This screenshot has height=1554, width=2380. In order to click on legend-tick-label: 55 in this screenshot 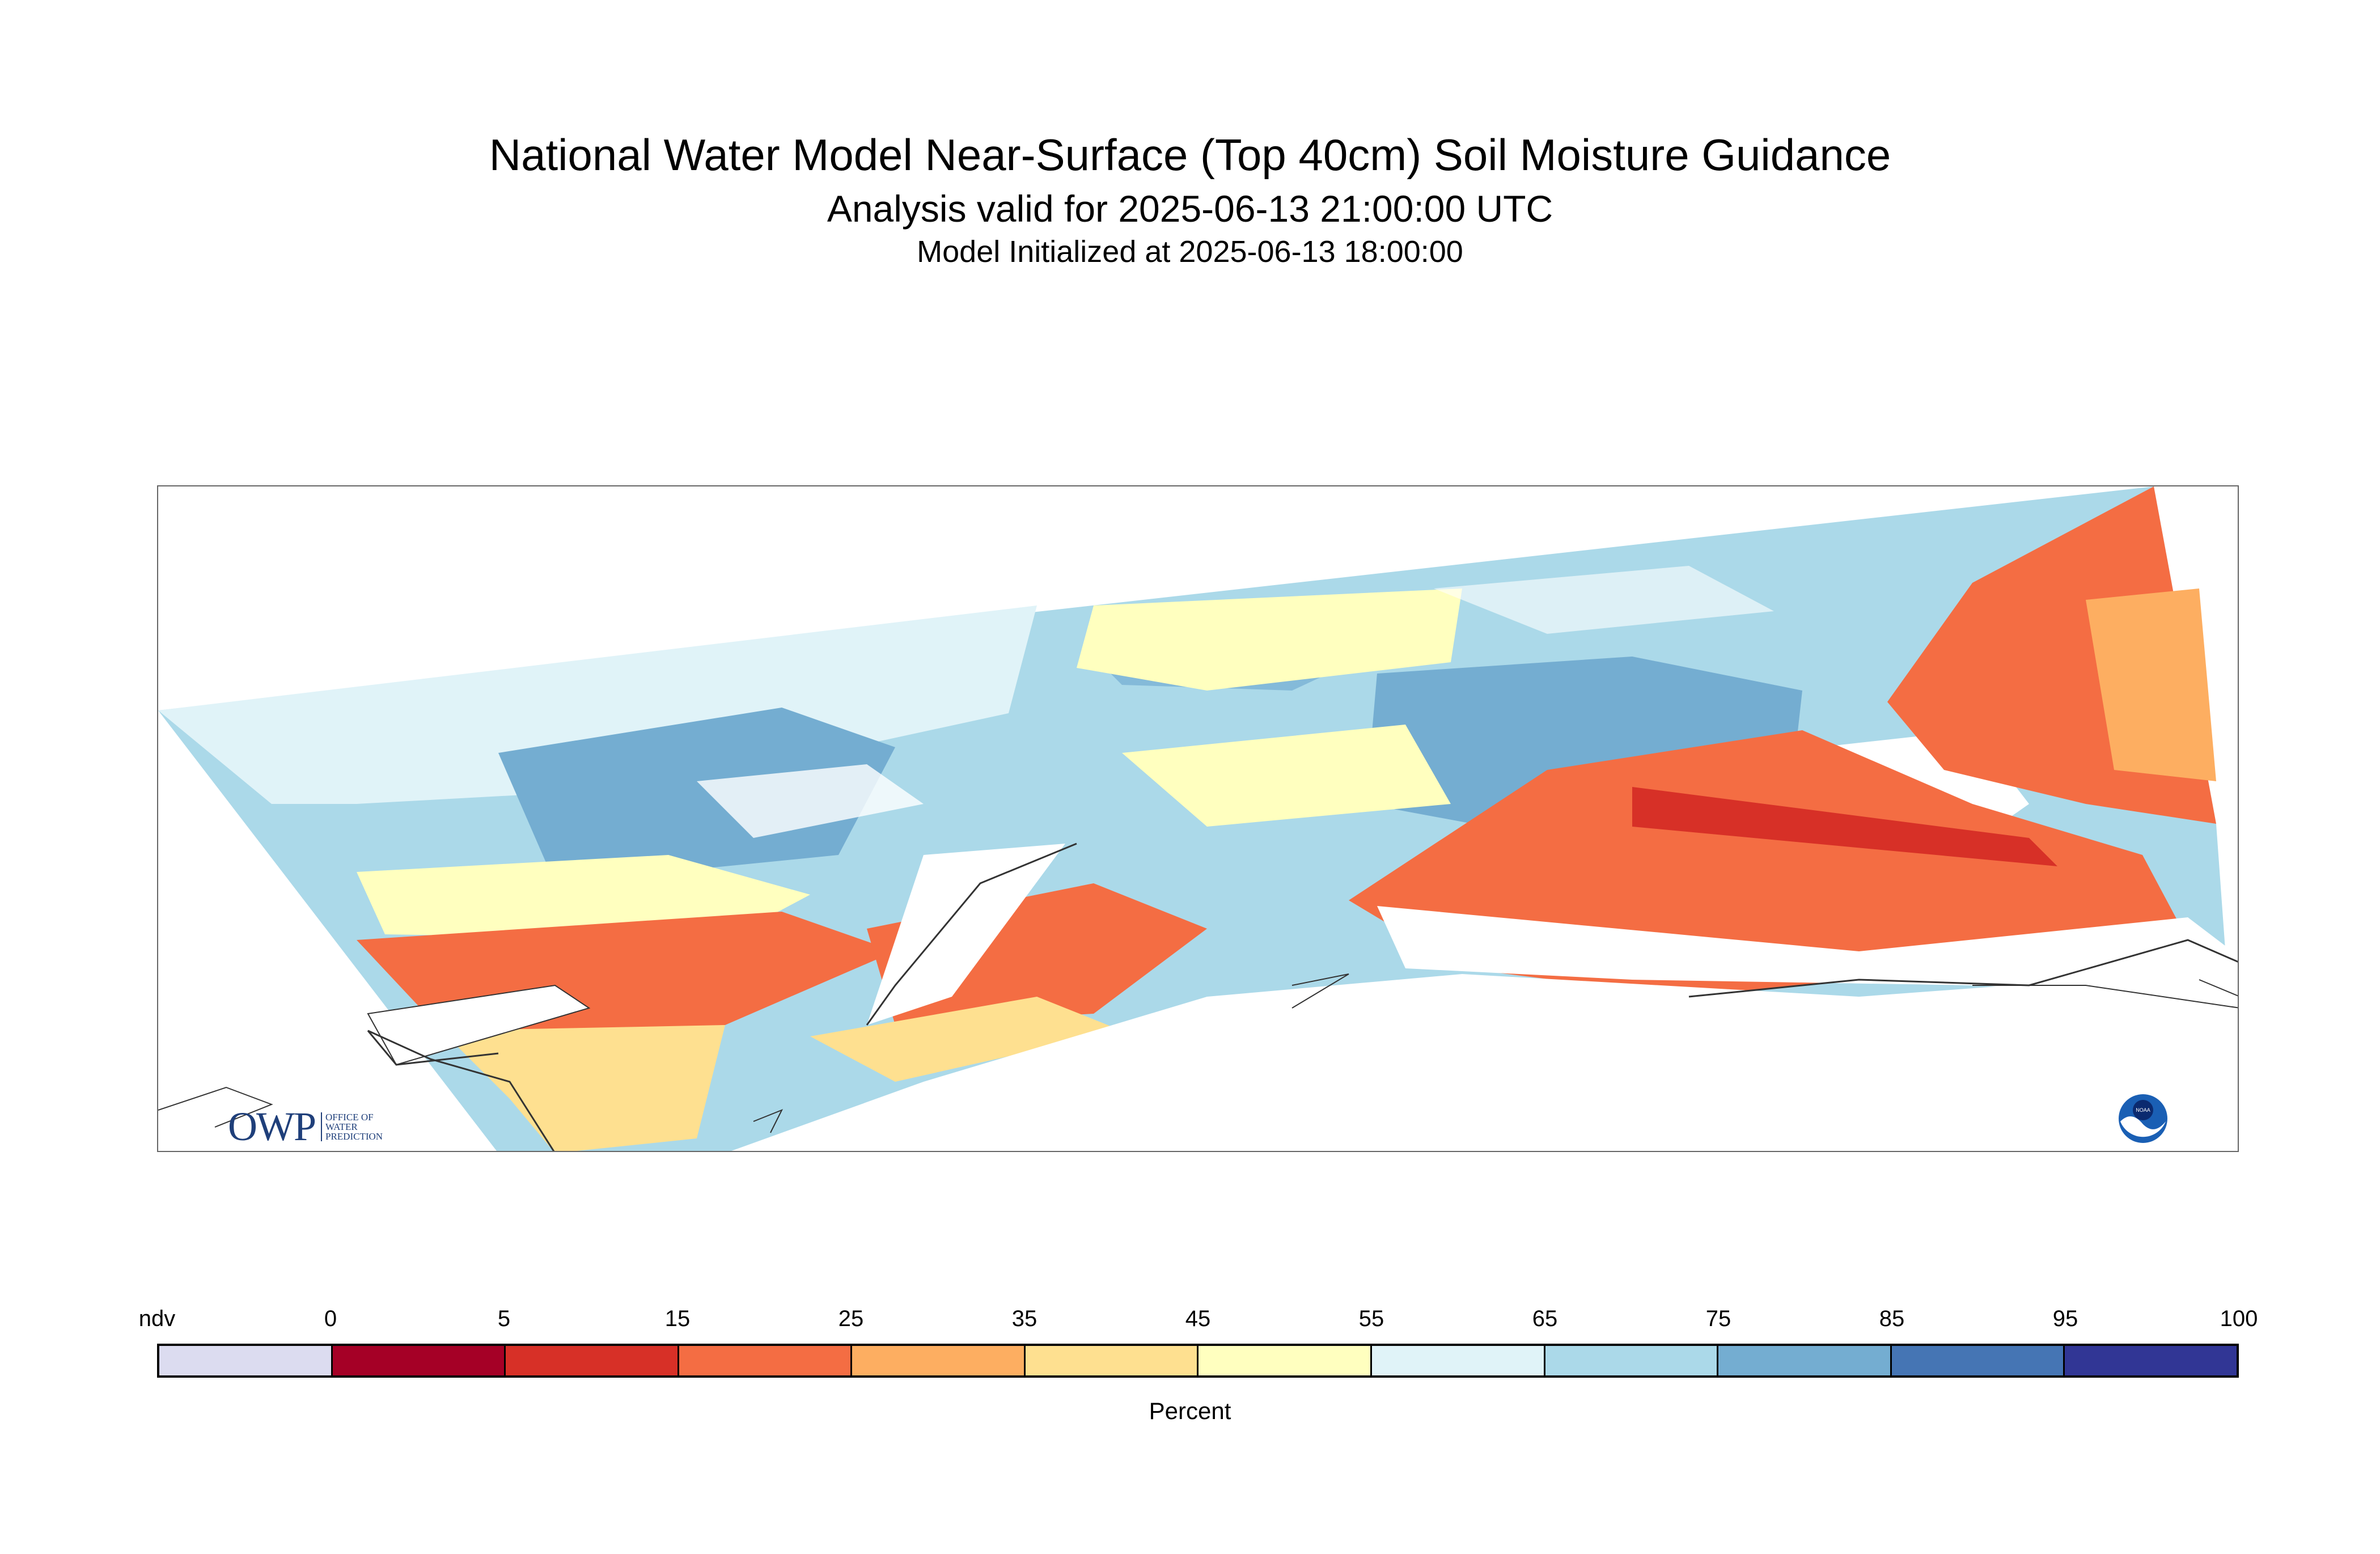, I will do `click(1371, 1319)`.